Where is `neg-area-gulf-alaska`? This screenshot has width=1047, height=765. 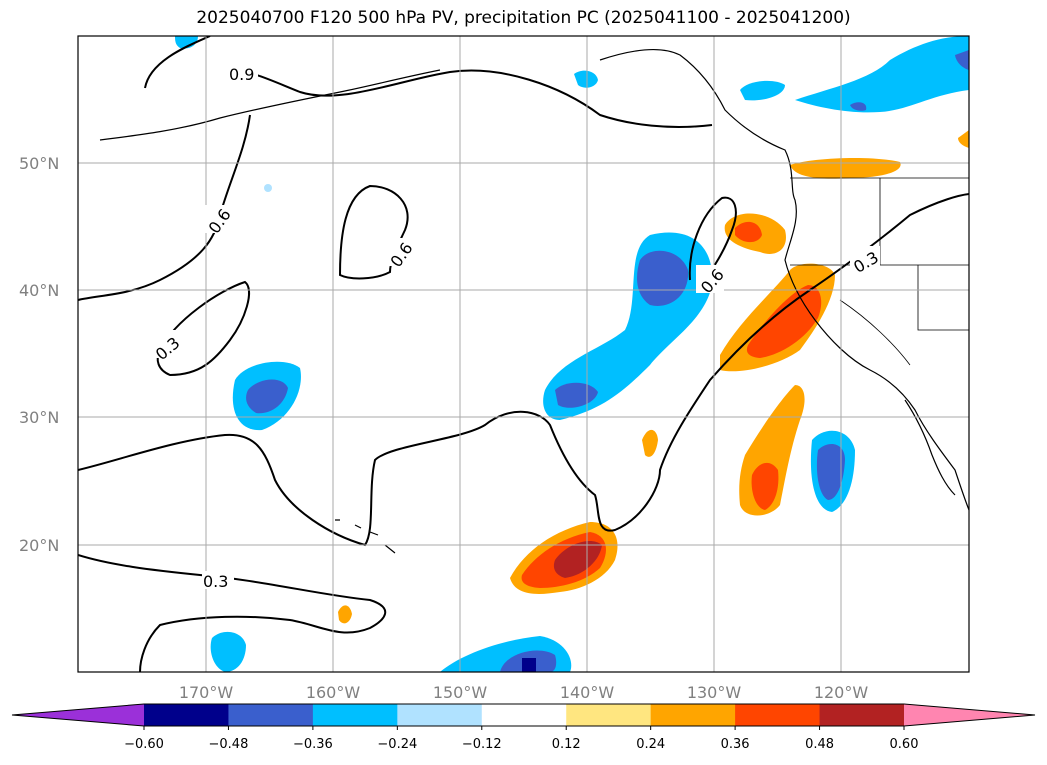
neg-area-gulf-alaska is located at coordinates (586, 79).